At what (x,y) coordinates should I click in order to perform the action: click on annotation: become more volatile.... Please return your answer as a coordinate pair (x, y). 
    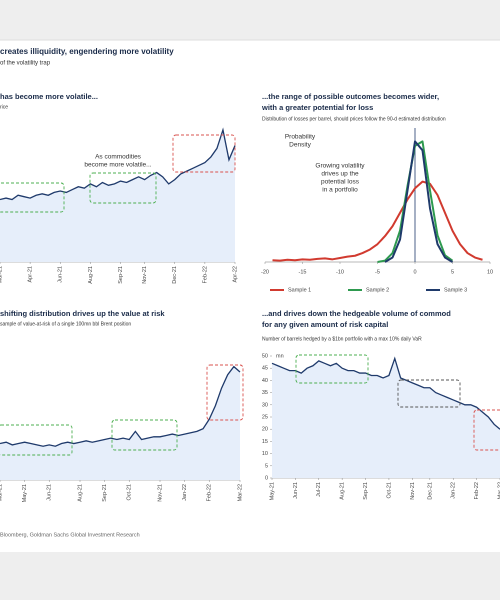
    Looking at the image, I should click on (117, 165).